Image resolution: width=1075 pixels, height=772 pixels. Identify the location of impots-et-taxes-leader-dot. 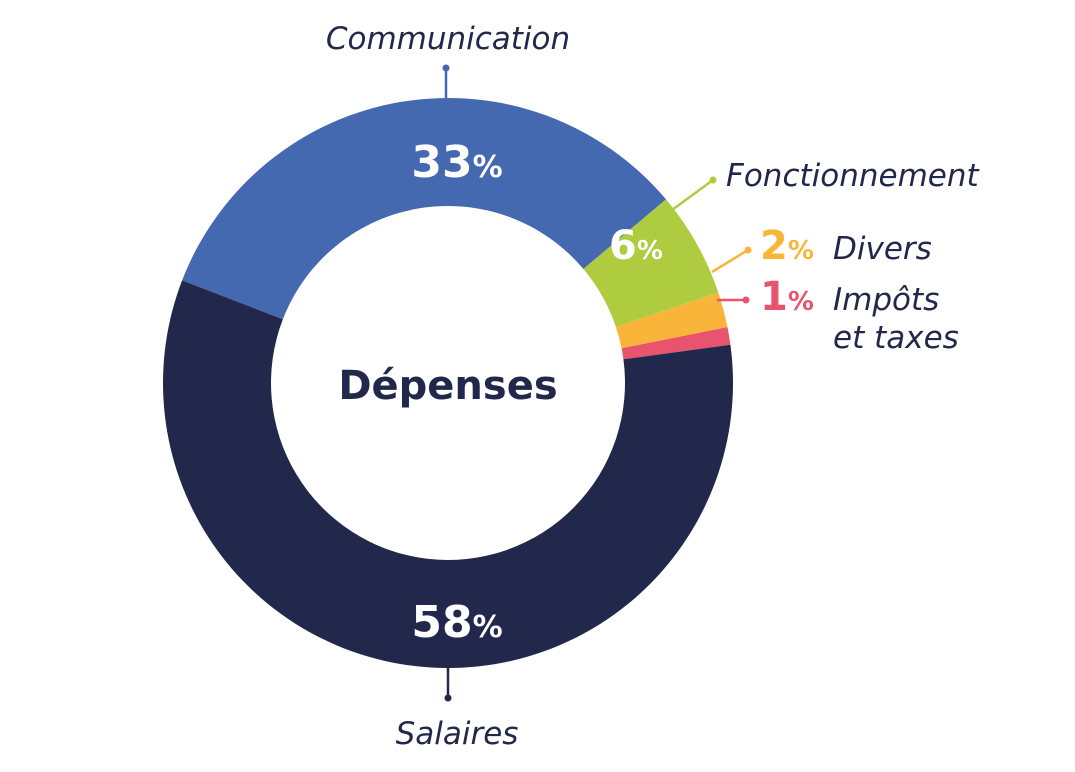
(746, 300).